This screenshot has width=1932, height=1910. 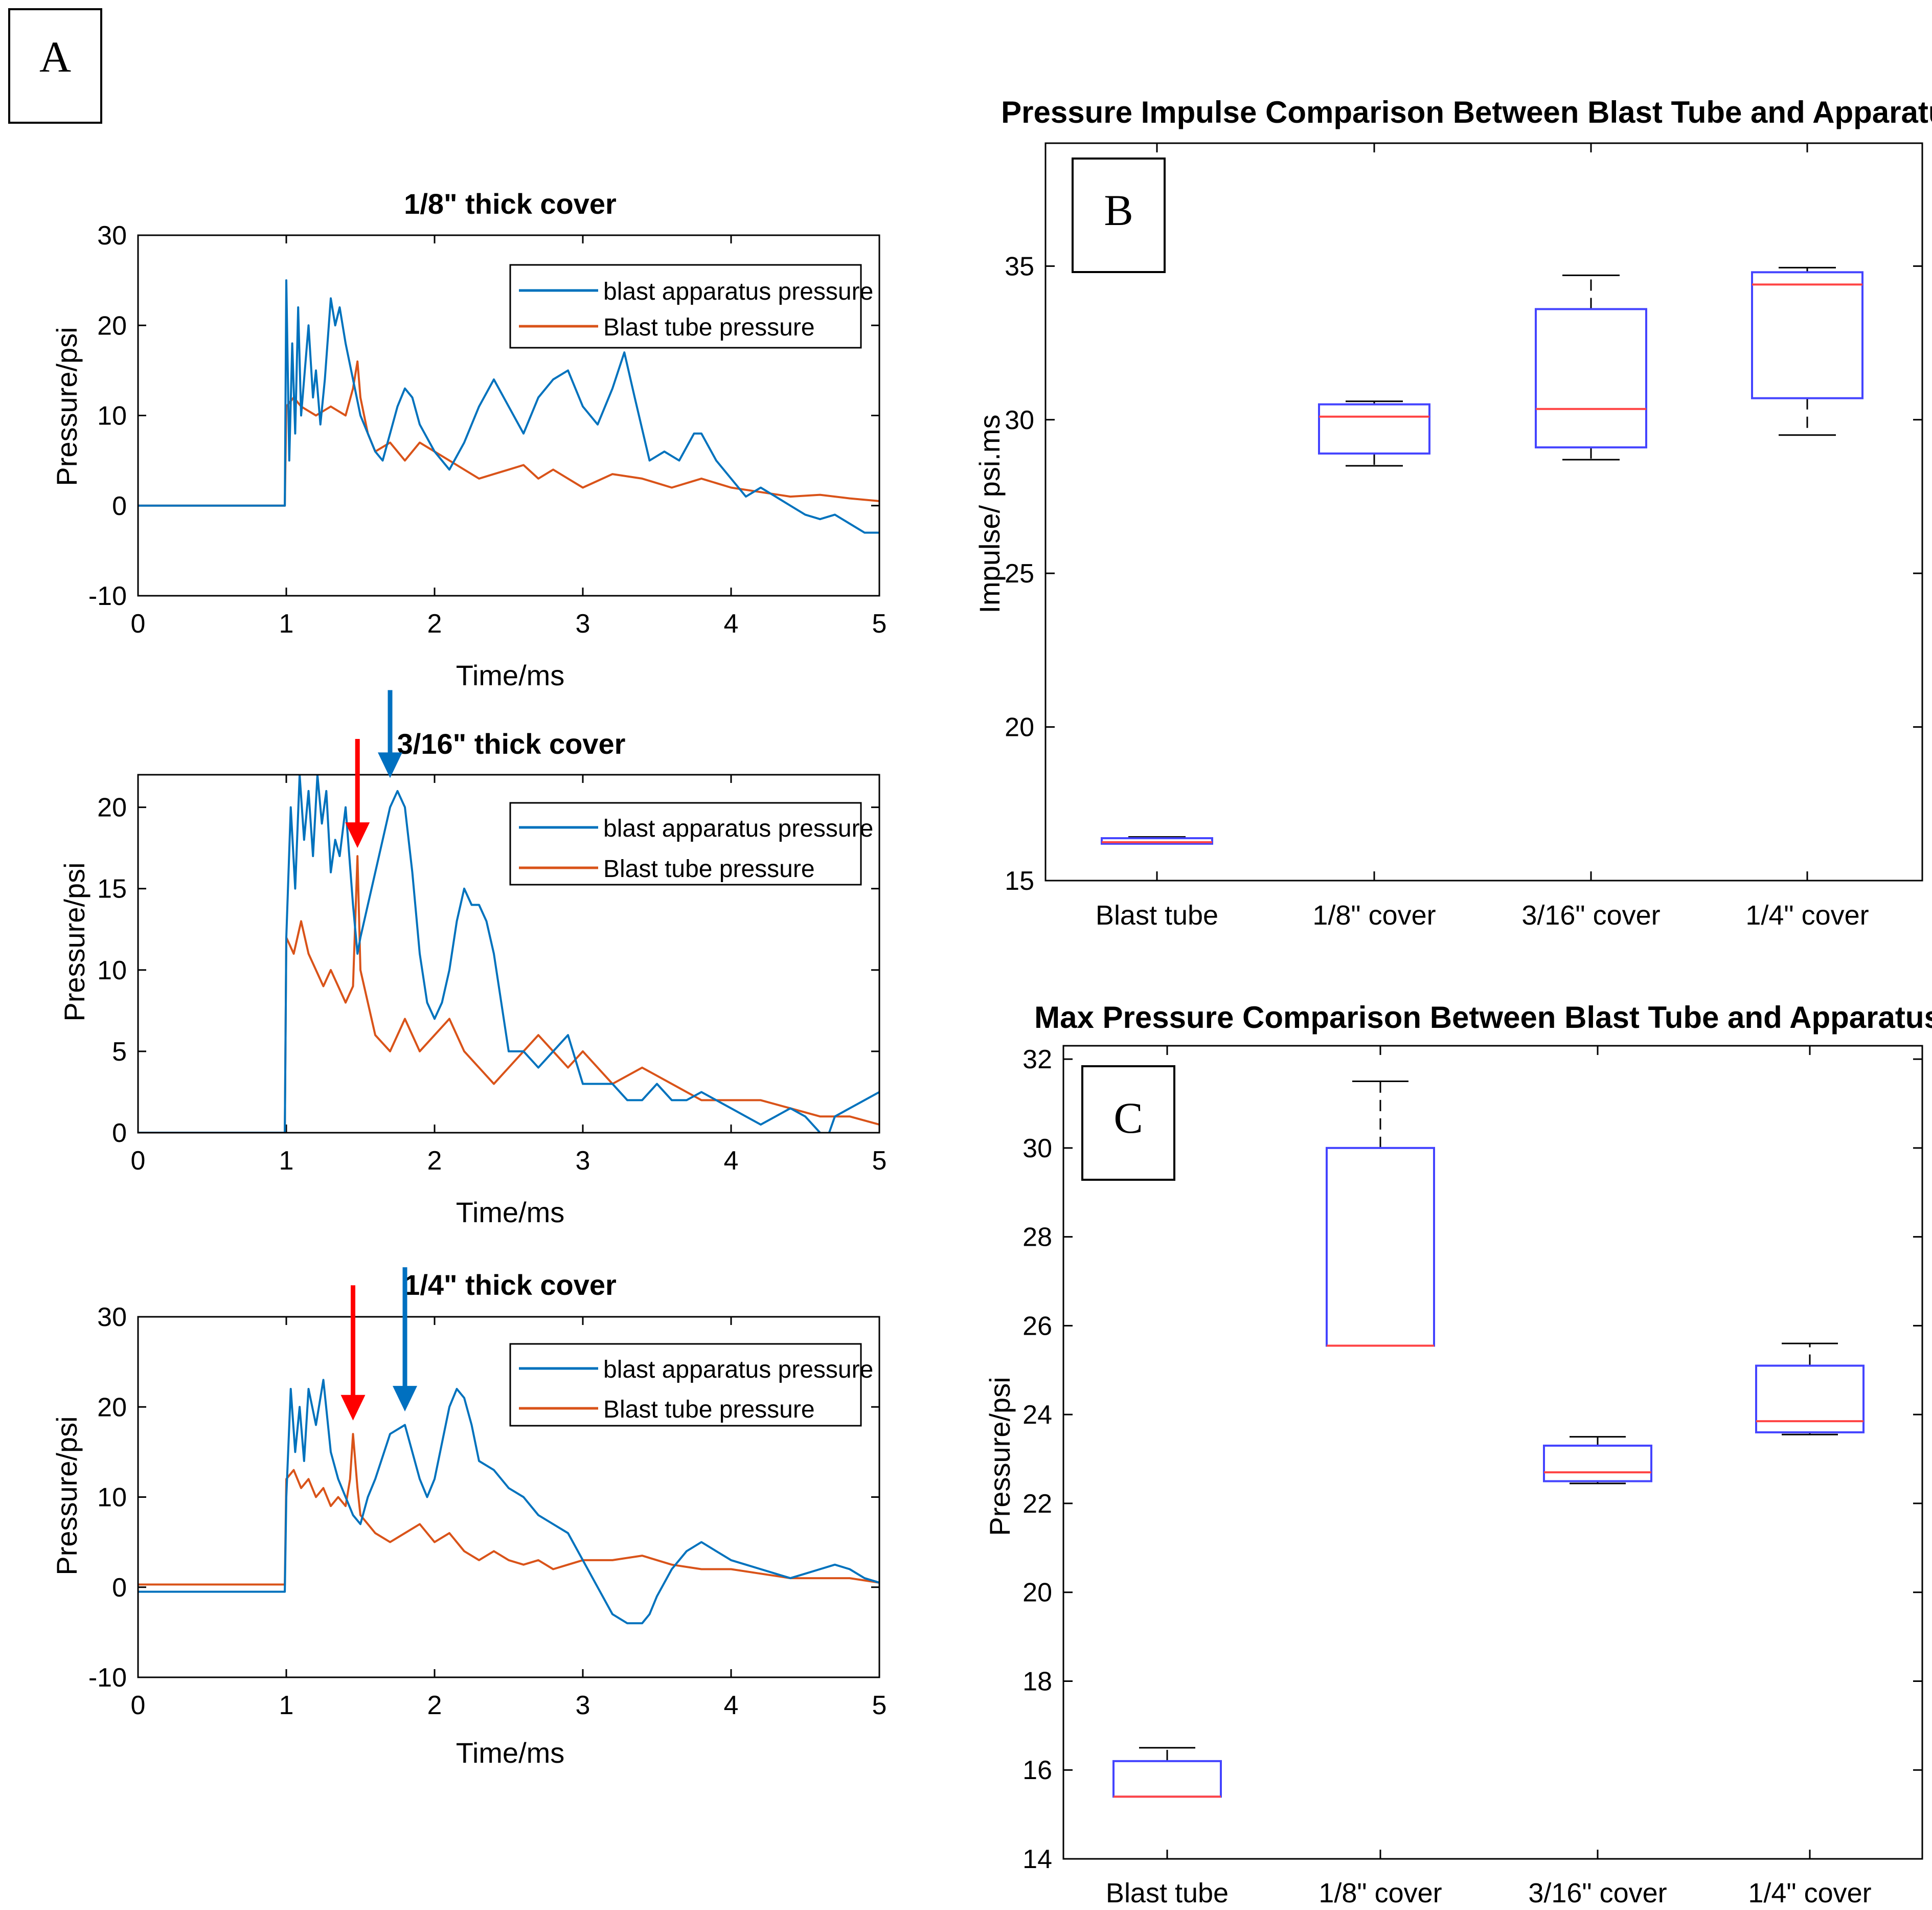 What do you see at coordinates (405, 1399) in the screenshot?
I see `blue-arrow-head` at bounding box center [405, 1399].